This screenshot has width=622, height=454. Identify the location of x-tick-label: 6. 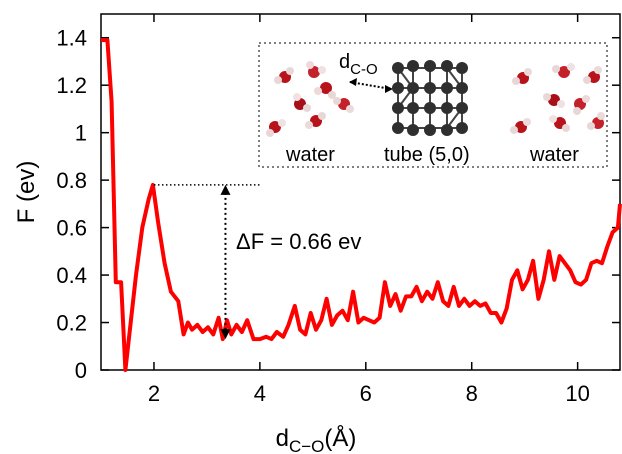
(366, 393).